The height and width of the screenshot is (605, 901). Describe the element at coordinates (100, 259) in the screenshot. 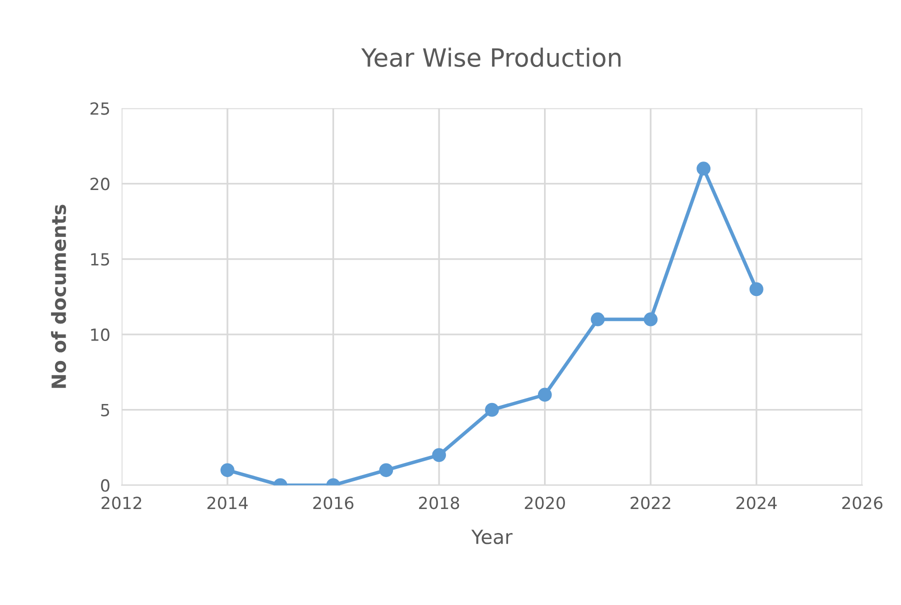

I see `y-tick-label: 15` at that location.